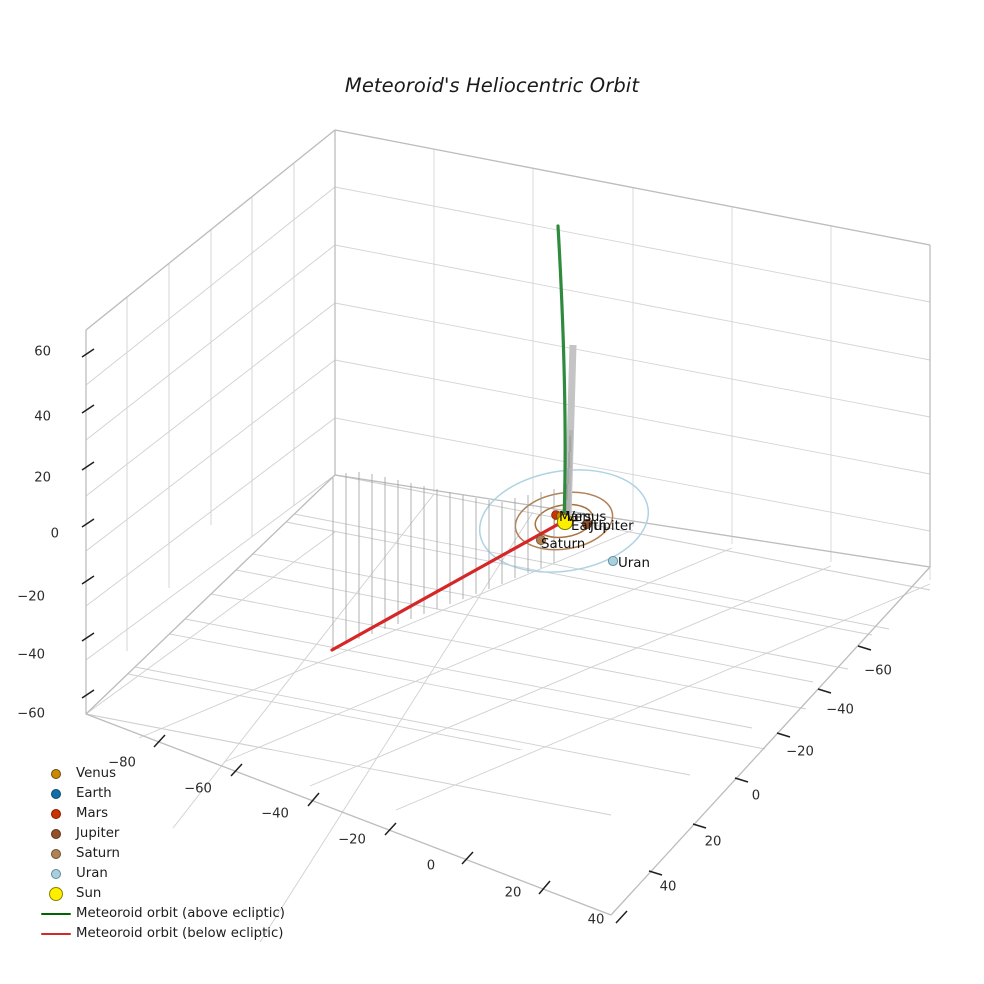 Image resolution: width=984 pixels, height=984 pixels. I want to click on z-axis-tick-1: 40, so click(42, 417).